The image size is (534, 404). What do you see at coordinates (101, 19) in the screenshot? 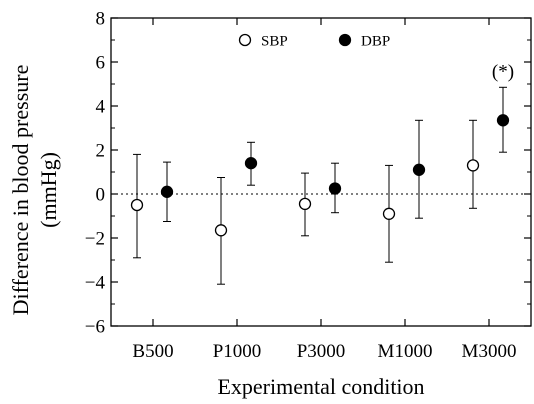
I see `y-tick-label: 8` at bounding box center [101, 19].